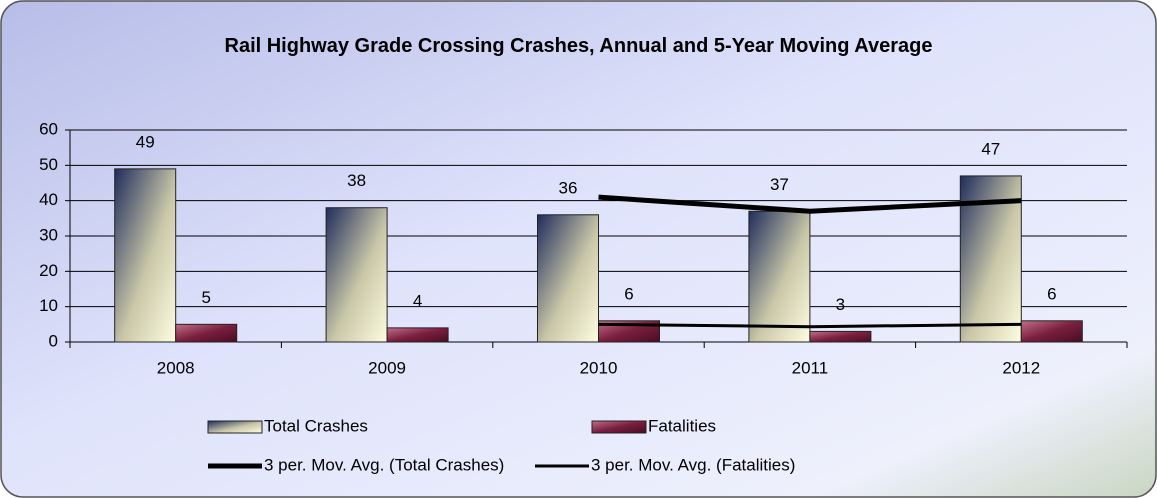 Image resolution: width=1157 pixels, height=498 pixels. I want to click on legend-label: 3 per. Mov. Avg. (Total Crashes), so click(384, 464).